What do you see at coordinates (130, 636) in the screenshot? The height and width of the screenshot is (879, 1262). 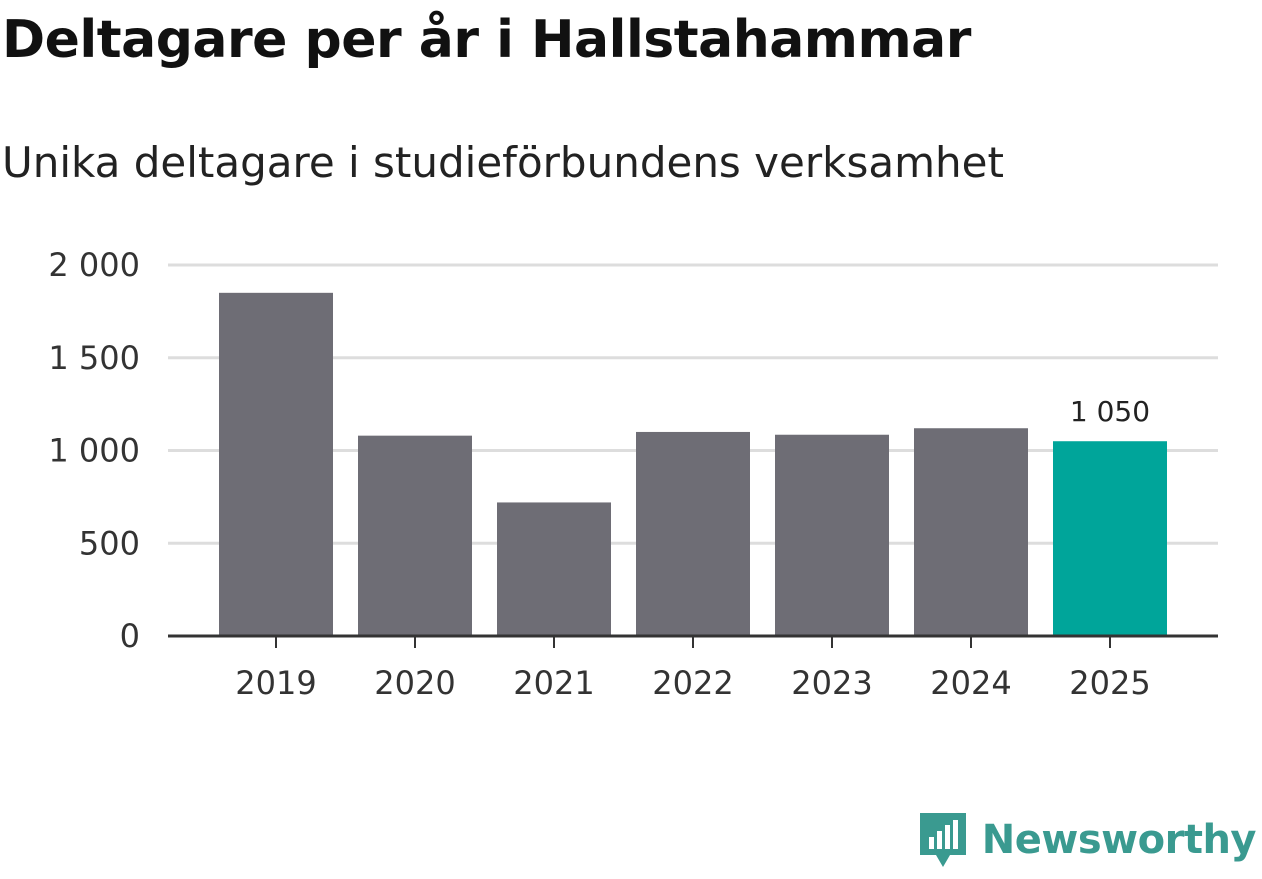 I see `y-tick-label: 0` at bounding box center [130, 636].